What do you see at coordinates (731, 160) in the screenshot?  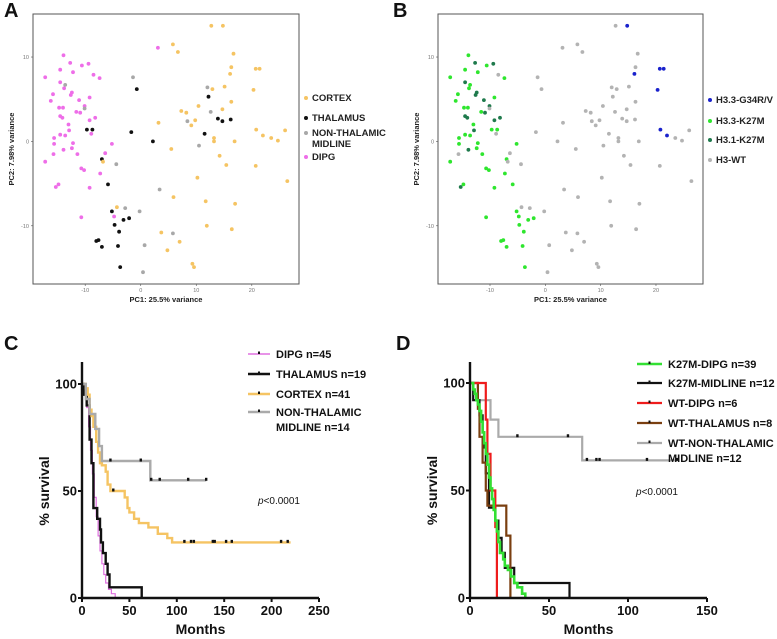 I see `legend-label: H3-WT` at bounding box center [731, 160].